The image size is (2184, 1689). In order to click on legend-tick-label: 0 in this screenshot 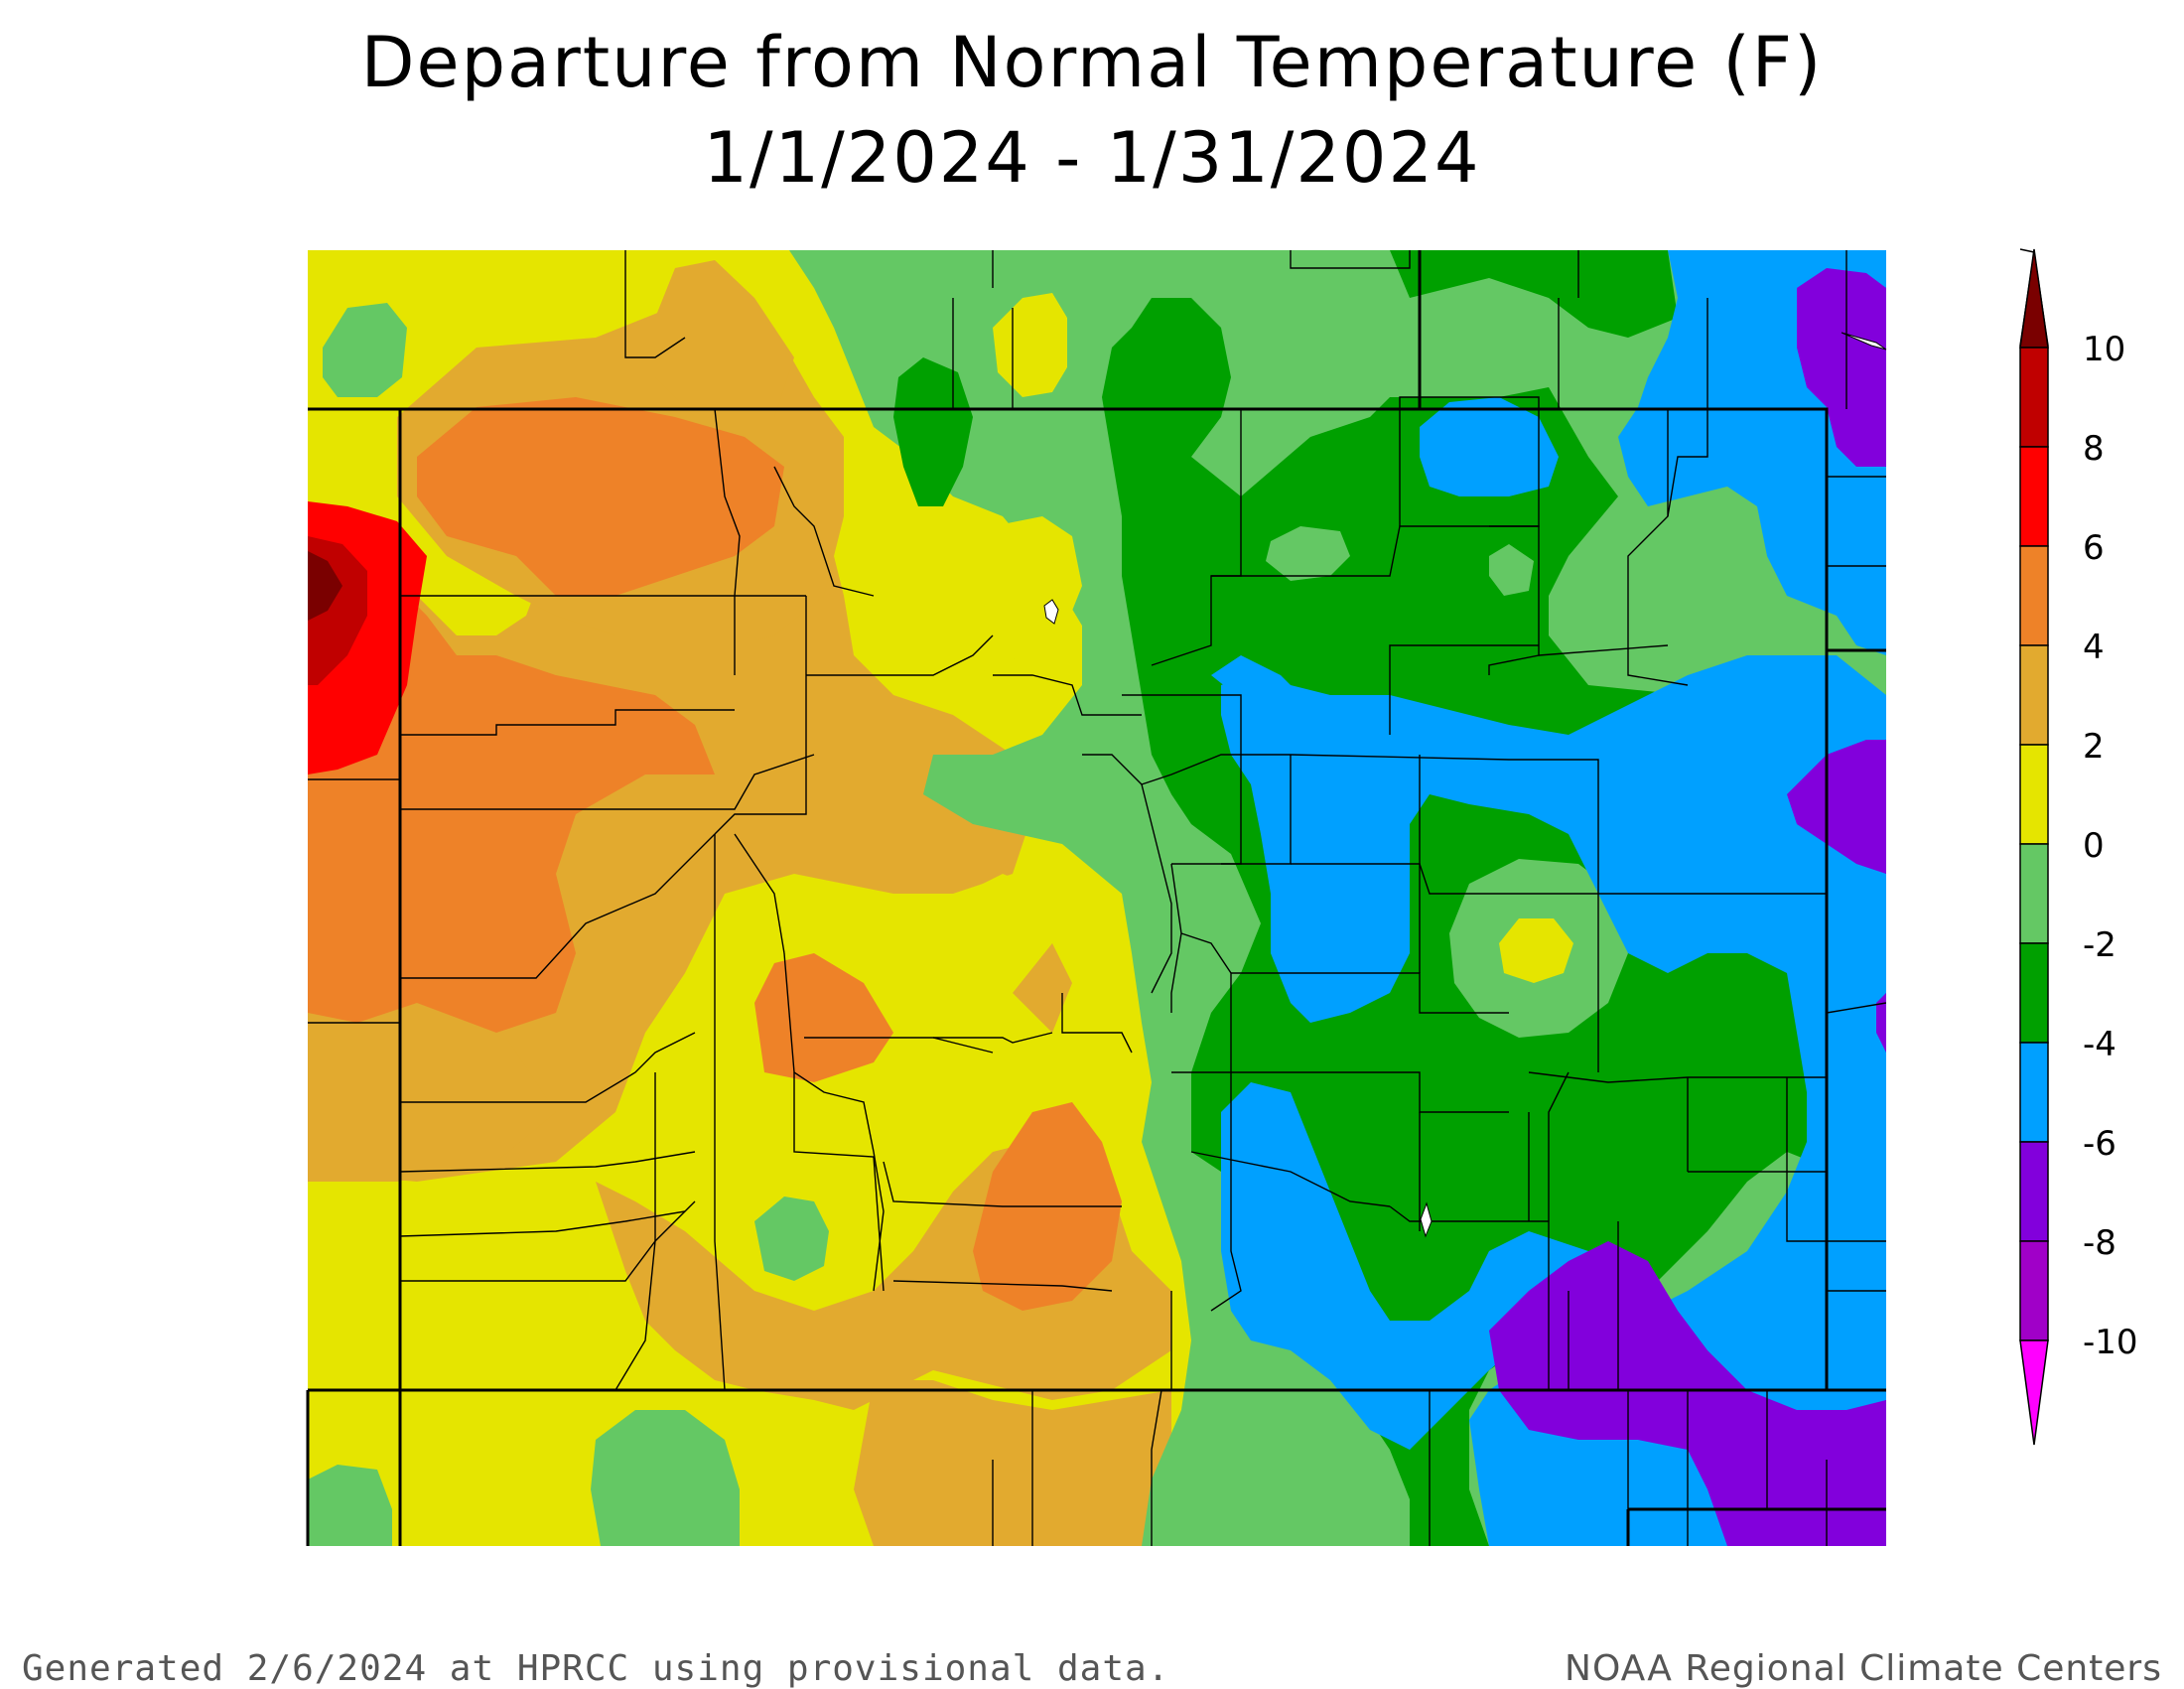, I will do `click(2094, 846)`.